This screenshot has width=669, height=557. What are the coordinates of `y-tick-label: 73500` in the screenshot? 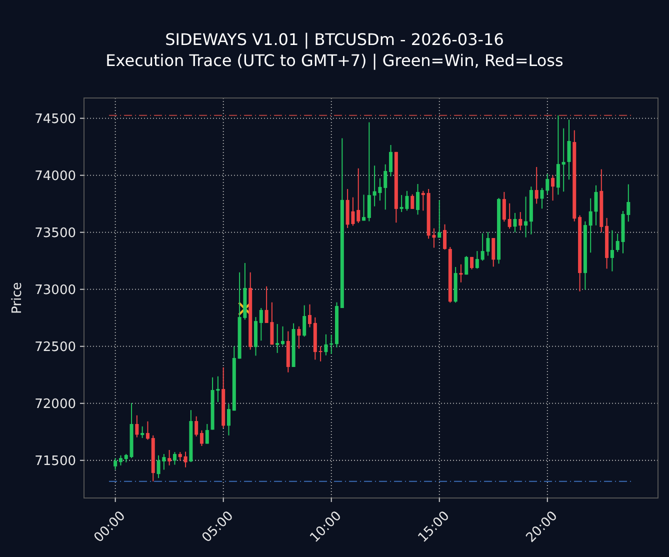 It's located at (55, 233).